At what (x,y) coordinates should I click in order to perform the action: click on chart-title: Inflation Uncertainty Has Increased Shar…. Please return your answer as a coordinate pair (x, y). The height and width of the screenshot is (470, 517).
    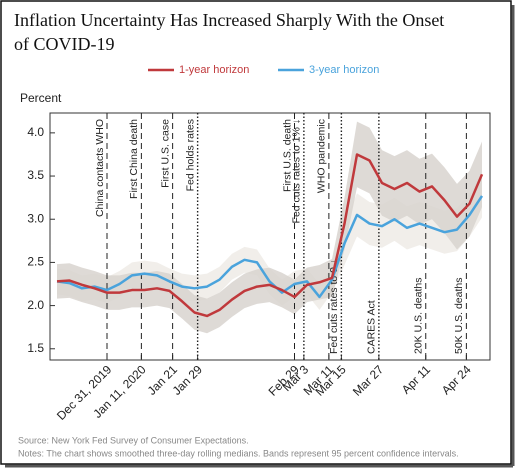
    Looking at the image, I should click on (229, 20).